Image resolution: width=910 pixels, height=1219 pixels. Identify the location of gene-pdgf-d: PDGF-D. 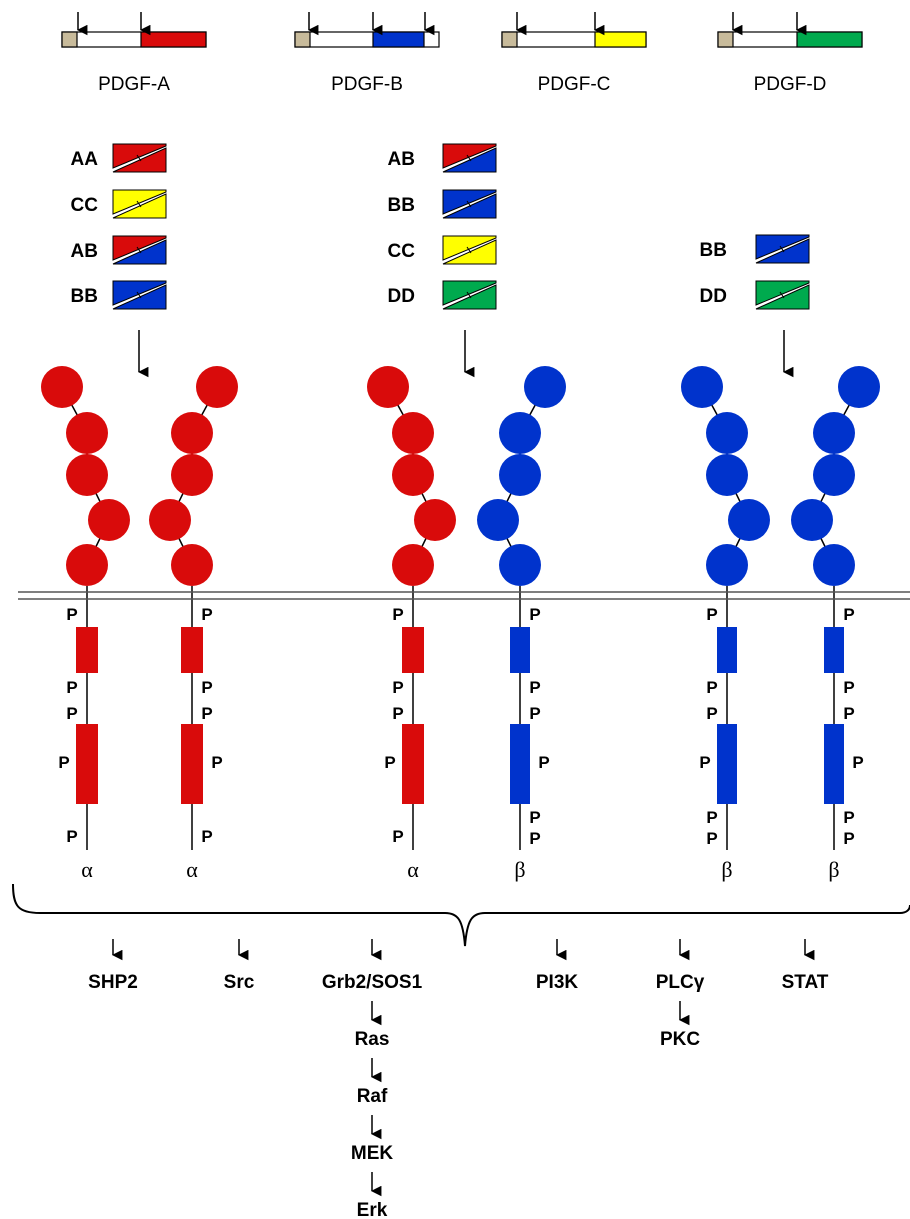
(790, 53).